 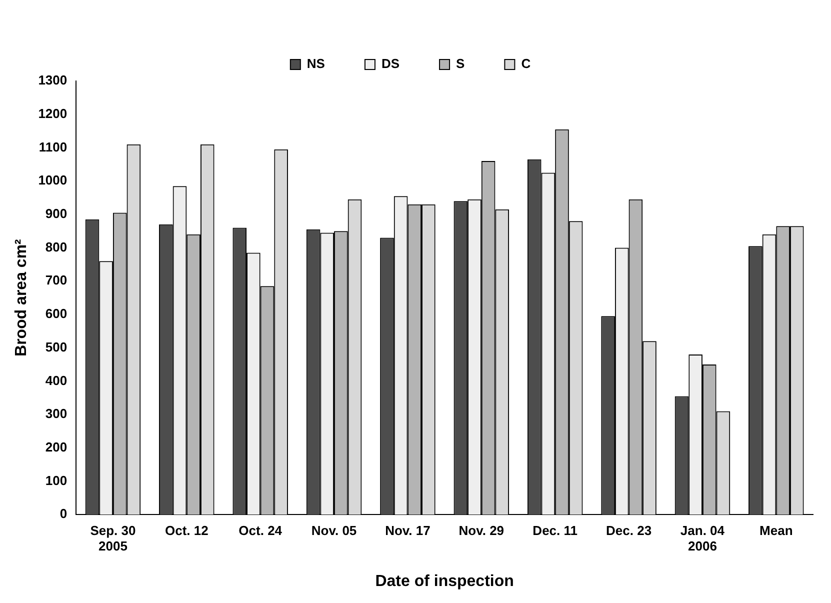 I want to click on y-tick-label: 300, so click(x=56, y=414).